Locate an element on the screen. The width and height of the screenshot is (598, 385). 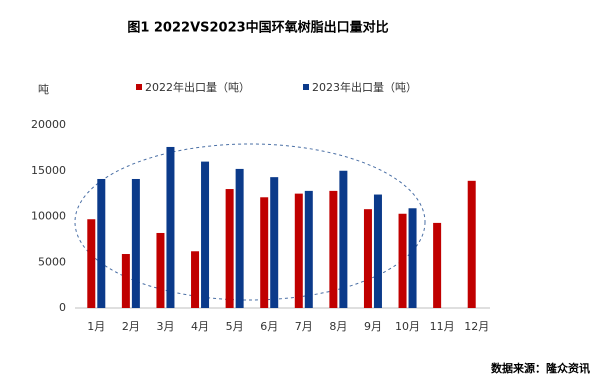
y-tick-label: 10000 is located at coordinates (48, 216).